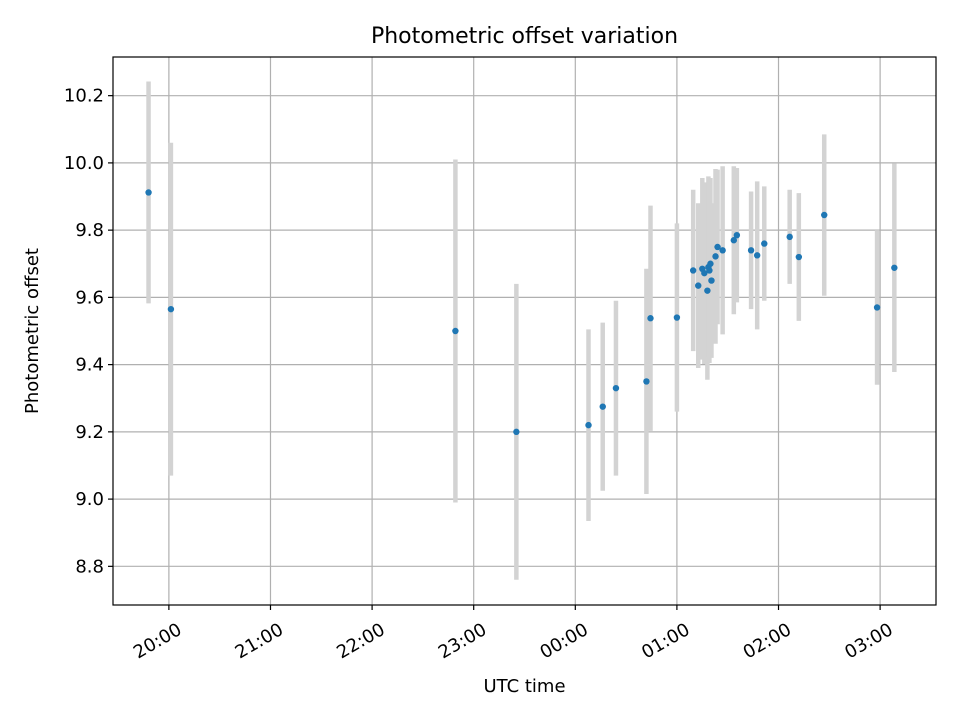  Describe the element at coordinates (513, 634) in the screenshot. I see `x-axis-ticks: 20:00 21:00 22:00 23:00 00:00 01:00 02:00 03:00` at that location.